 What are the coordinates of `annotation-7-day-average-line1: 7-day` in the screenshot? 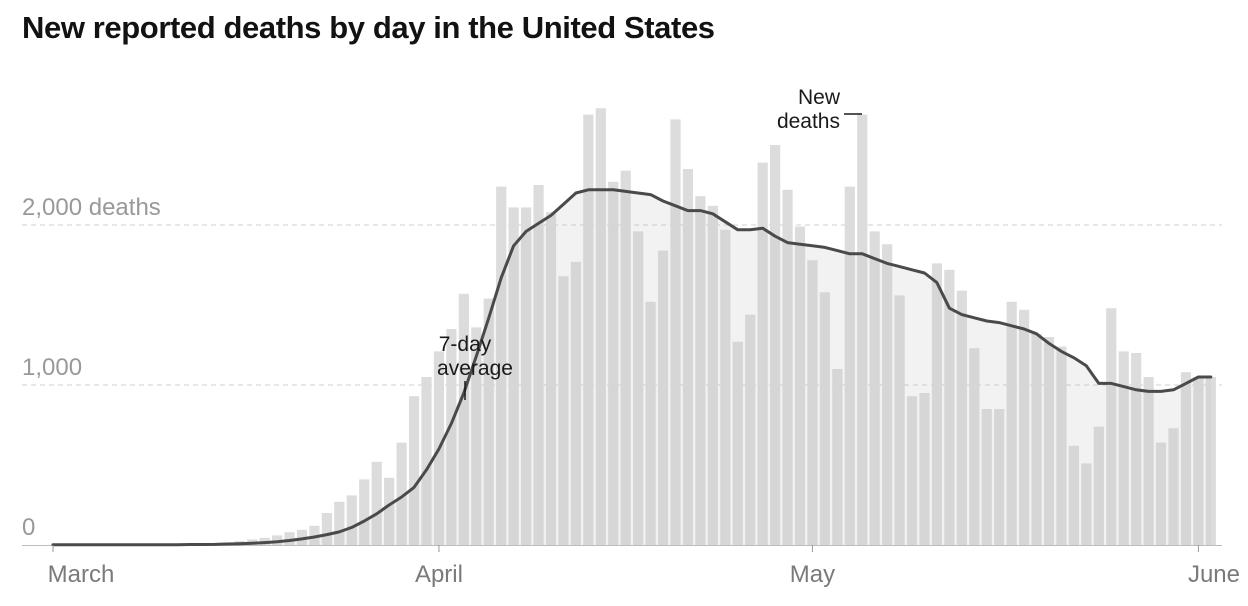 It's located at (465, 344).